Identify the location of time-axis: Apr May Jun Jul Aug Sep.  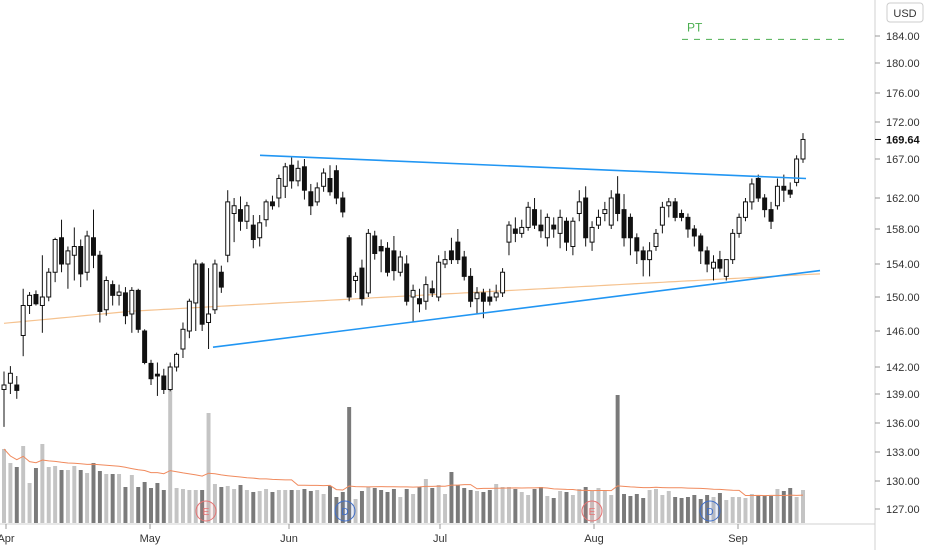
(437, 534).